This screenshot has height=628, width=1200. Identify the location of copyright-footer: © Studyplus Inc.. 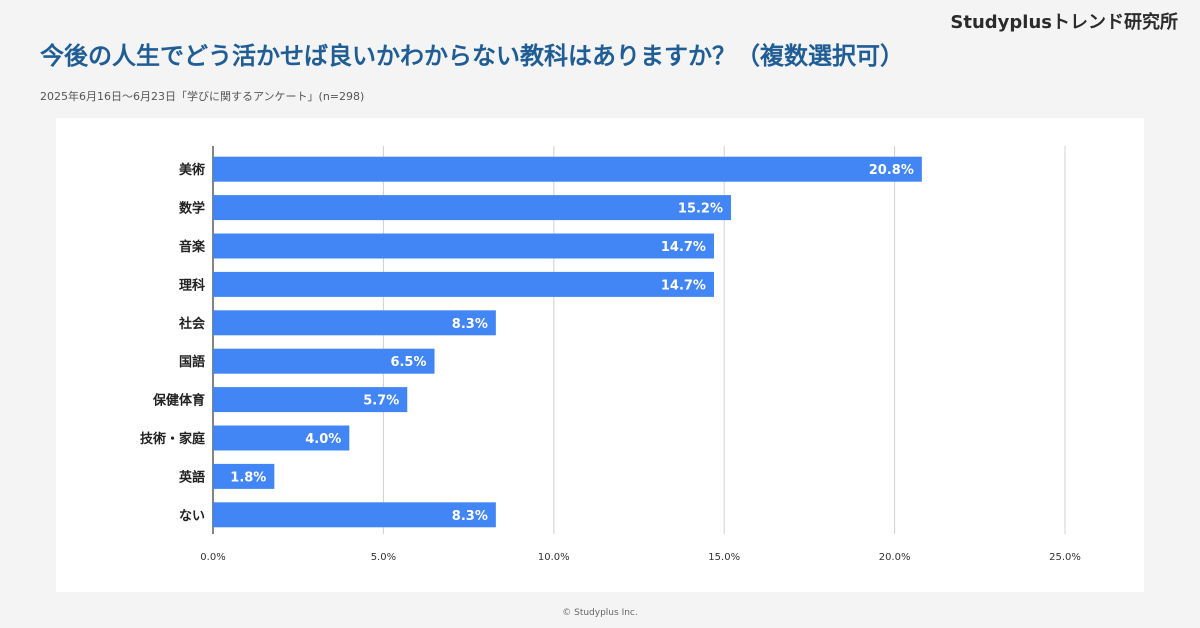
(600, 613).